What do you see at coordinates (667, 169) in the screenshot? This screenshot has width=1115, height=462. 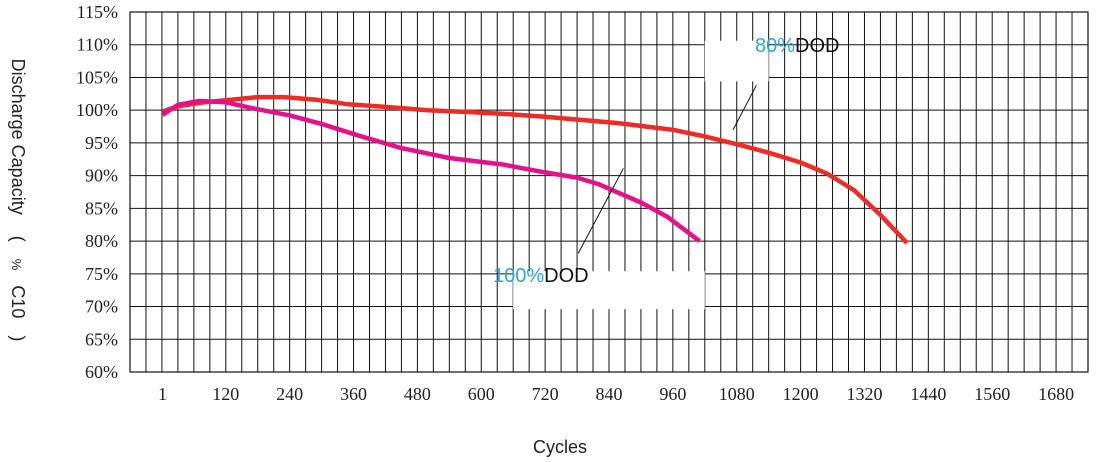 I see `annotation-leaders` at bounding box center [667, 169].